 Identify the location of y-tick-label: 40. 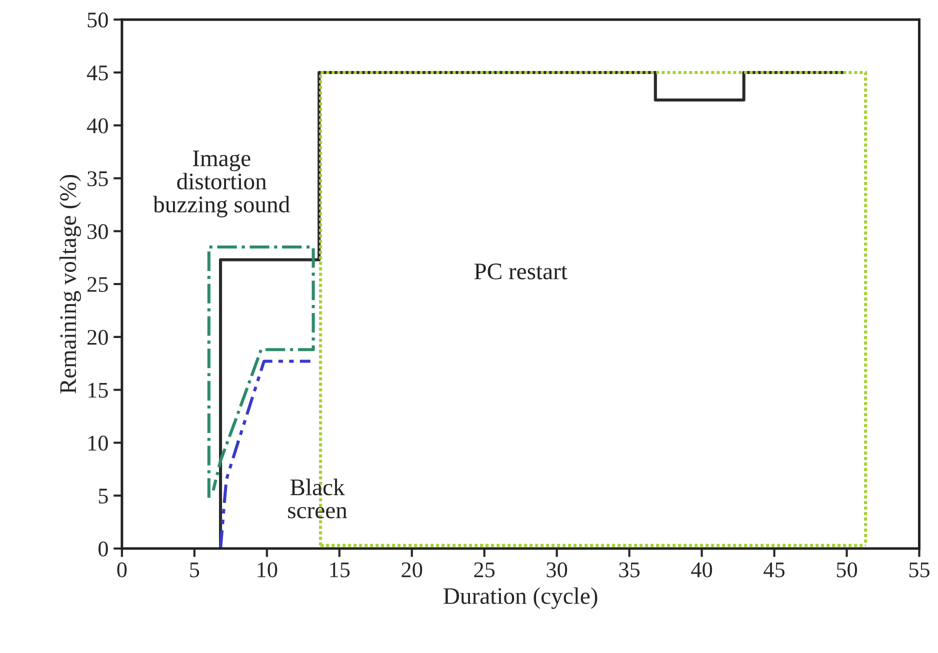
(97, 126).